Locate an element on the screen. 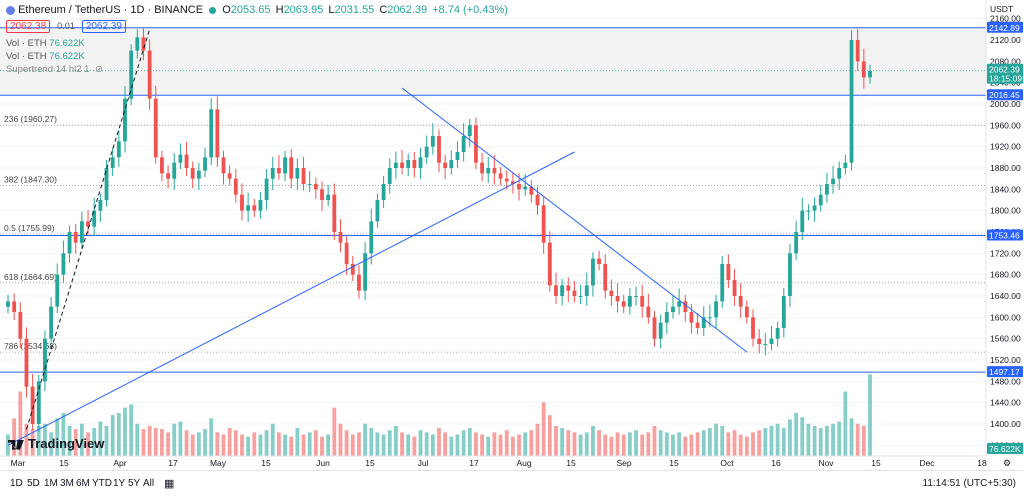 Image resolution: width=1024 pixels, height=497 pixels. timeframe-ytd: YTD is located at coordinates (102, 483).